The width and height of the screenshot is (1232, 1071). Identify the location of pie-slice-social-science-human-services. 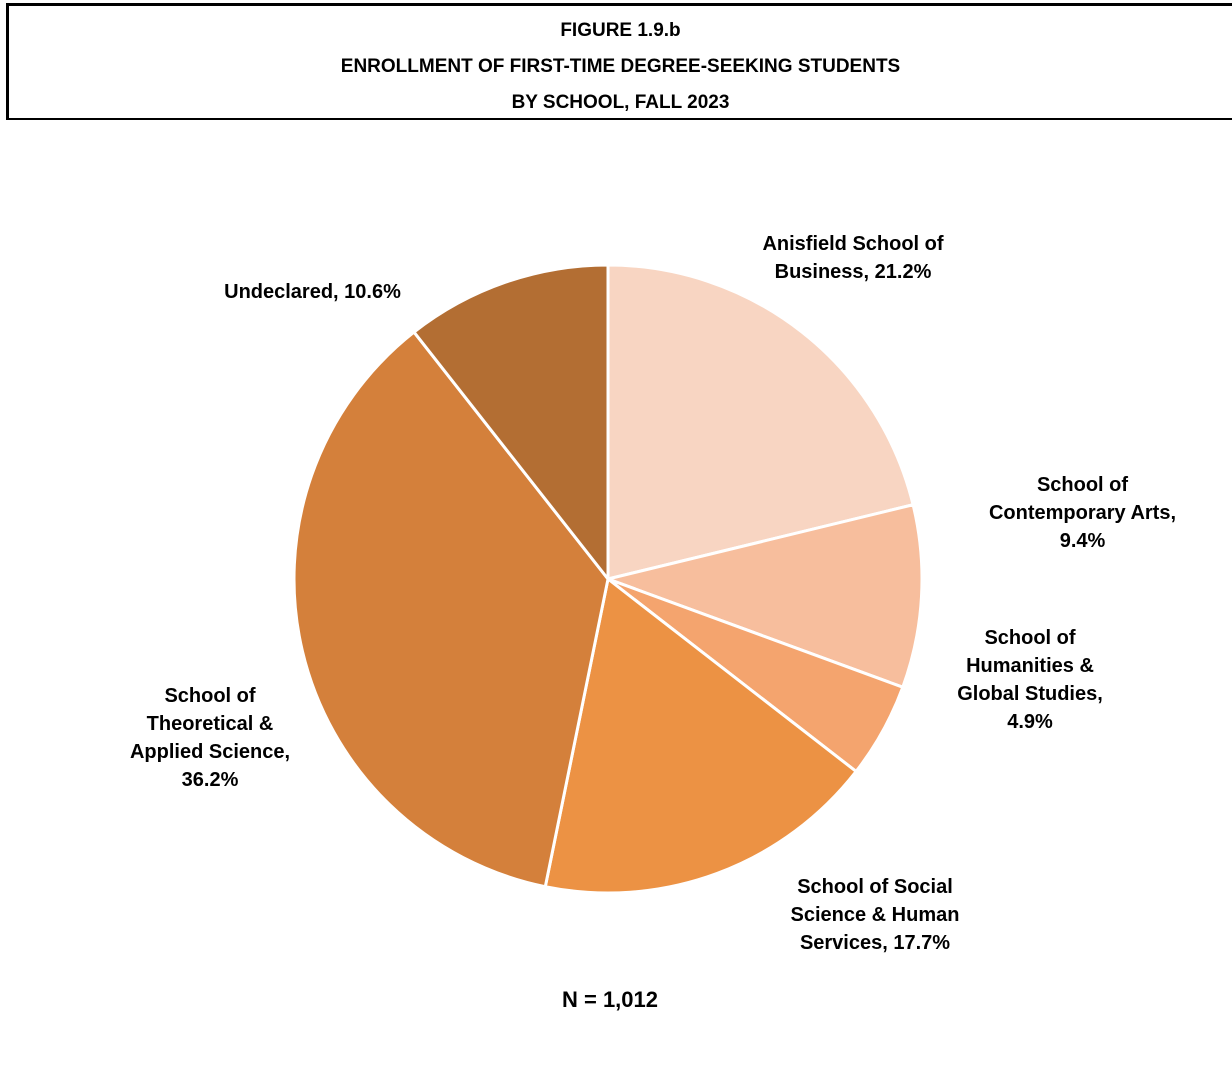
(700, 736).